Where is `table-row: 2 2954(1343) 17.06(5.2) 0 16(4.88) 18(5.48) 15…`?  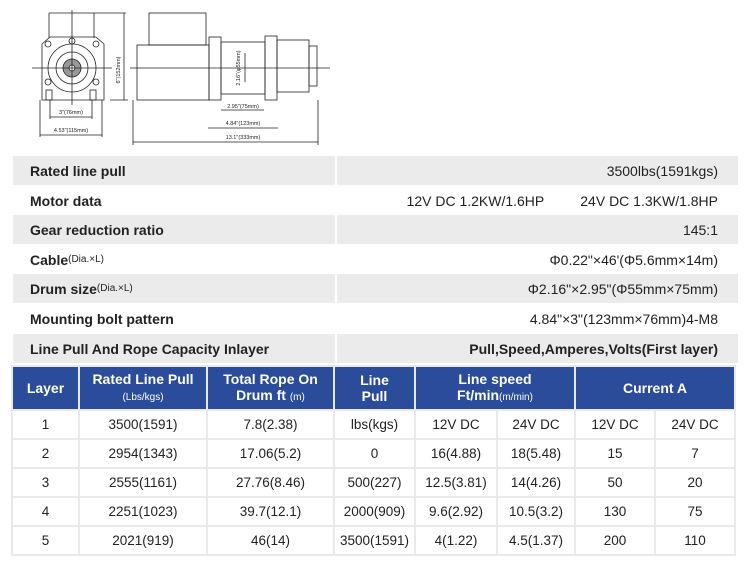 table-row: 2 2954(1343) 17.06(5.2) 0 16(4.88) 18(5.48) 15… is located at coordinates (373, 453).